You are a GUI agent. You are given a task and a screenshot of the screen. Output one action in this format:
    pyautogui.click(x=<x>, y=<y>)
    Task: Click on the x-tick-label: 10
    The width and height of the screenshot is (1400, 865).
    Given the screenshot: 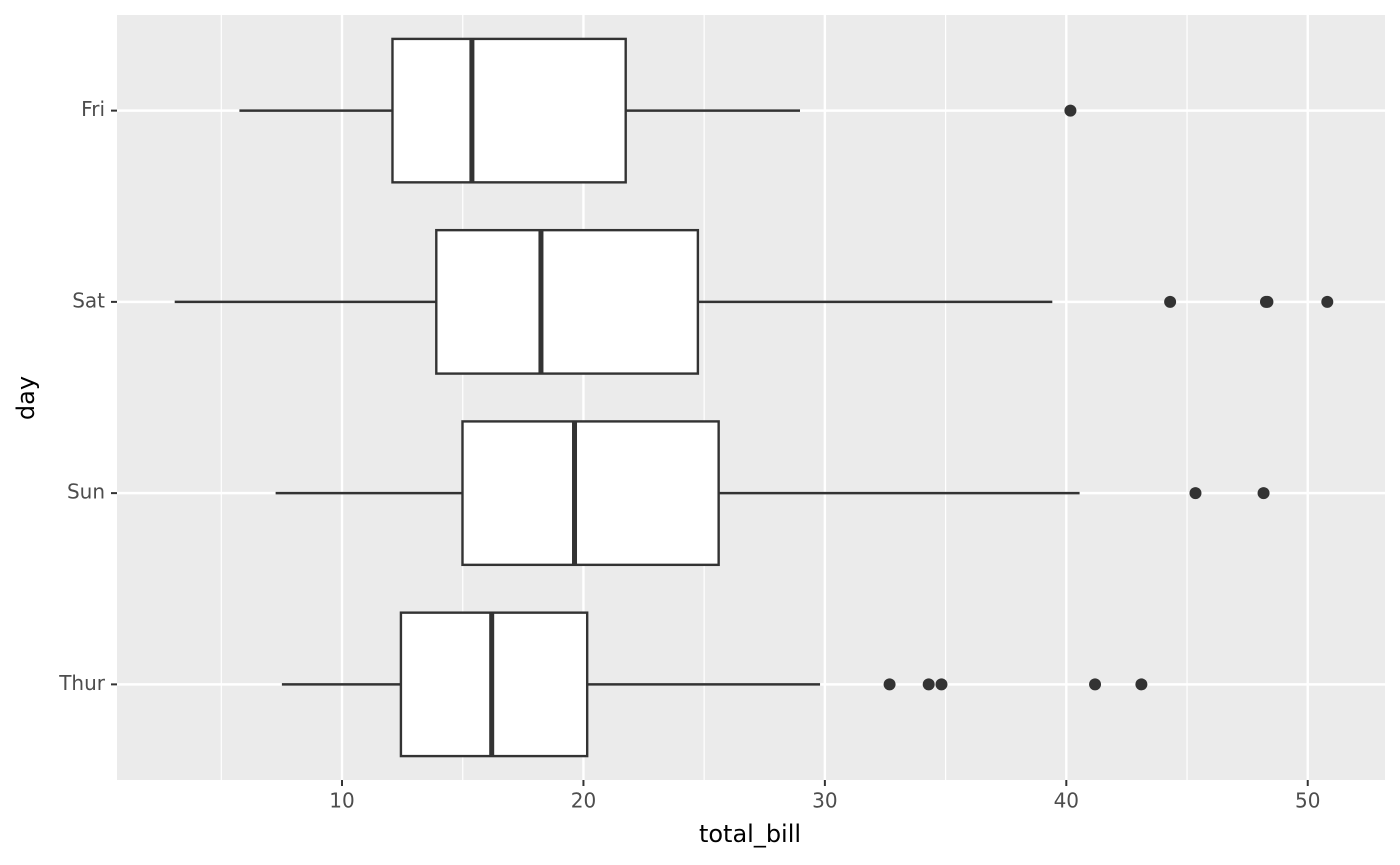 What is the action you would take?
    pyautogui.click(x=341, y=801)
    